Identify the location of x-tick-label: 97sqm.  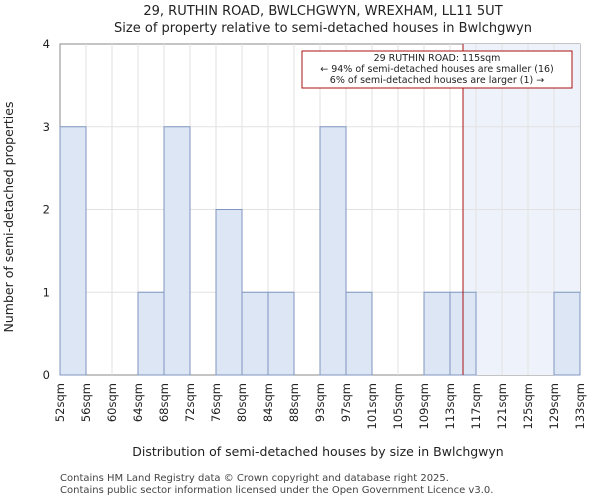
(346, 402).